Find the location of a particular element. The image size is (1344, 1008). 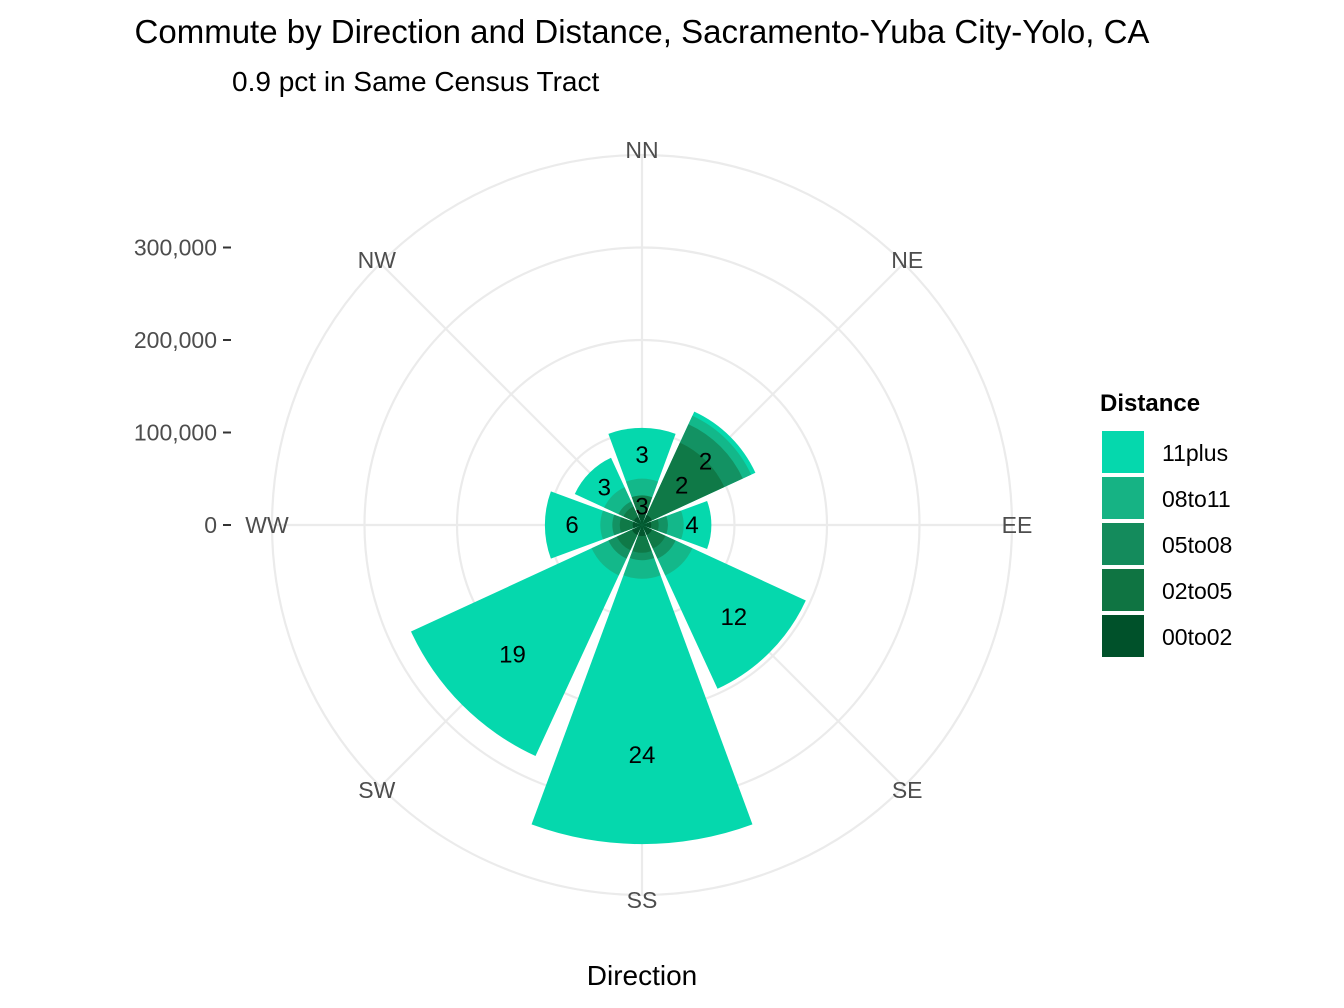

bar-ne-02to05 is located at coordinates (683, 483).